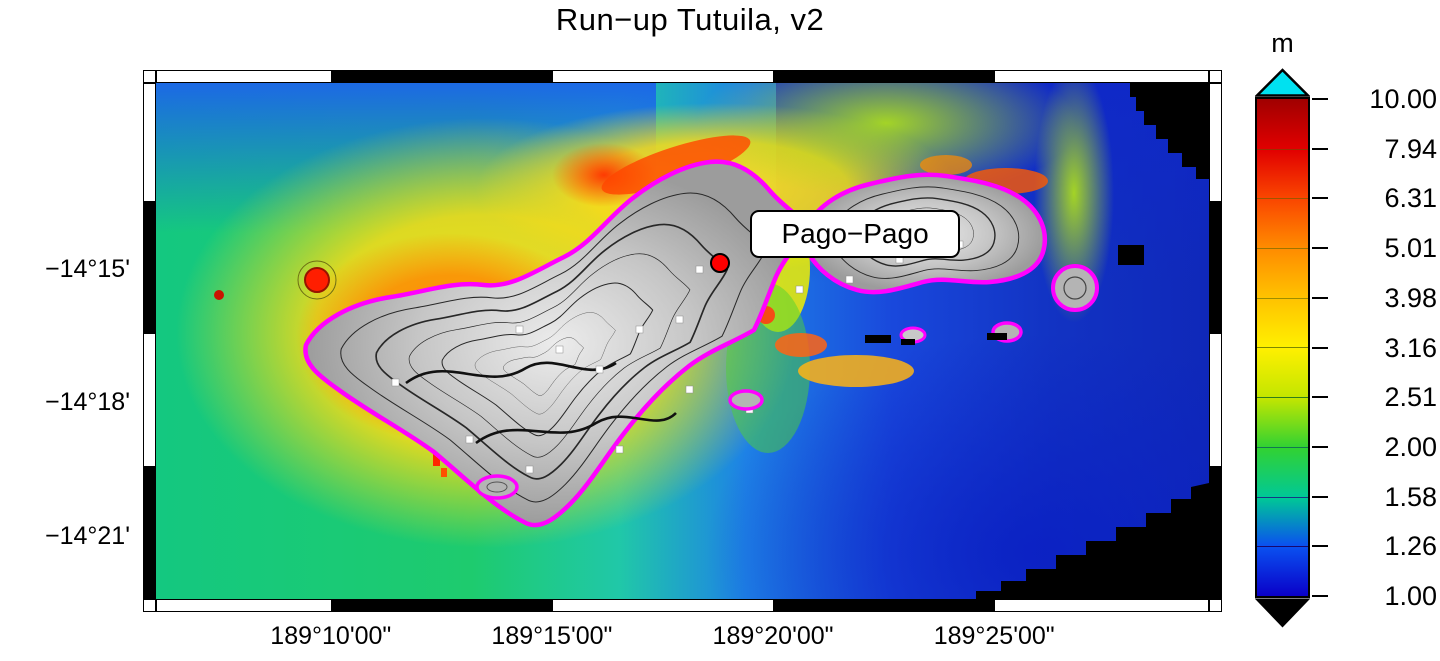 The image size is (1440, 661). Describe the element at coordinates (1410, 347) in the screenshot. I see `colorbar-tick-value: 3.16` at that location.